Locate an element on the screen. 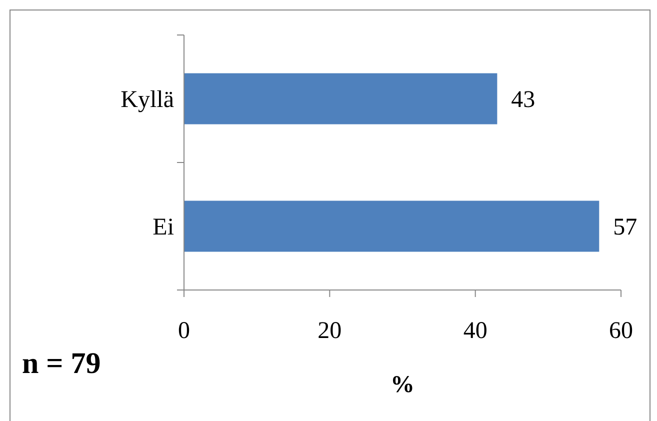 Image resolution: width=657 pixels, height=421 pixels. x-tick-label: 40 is located at coordinates (475, 331).